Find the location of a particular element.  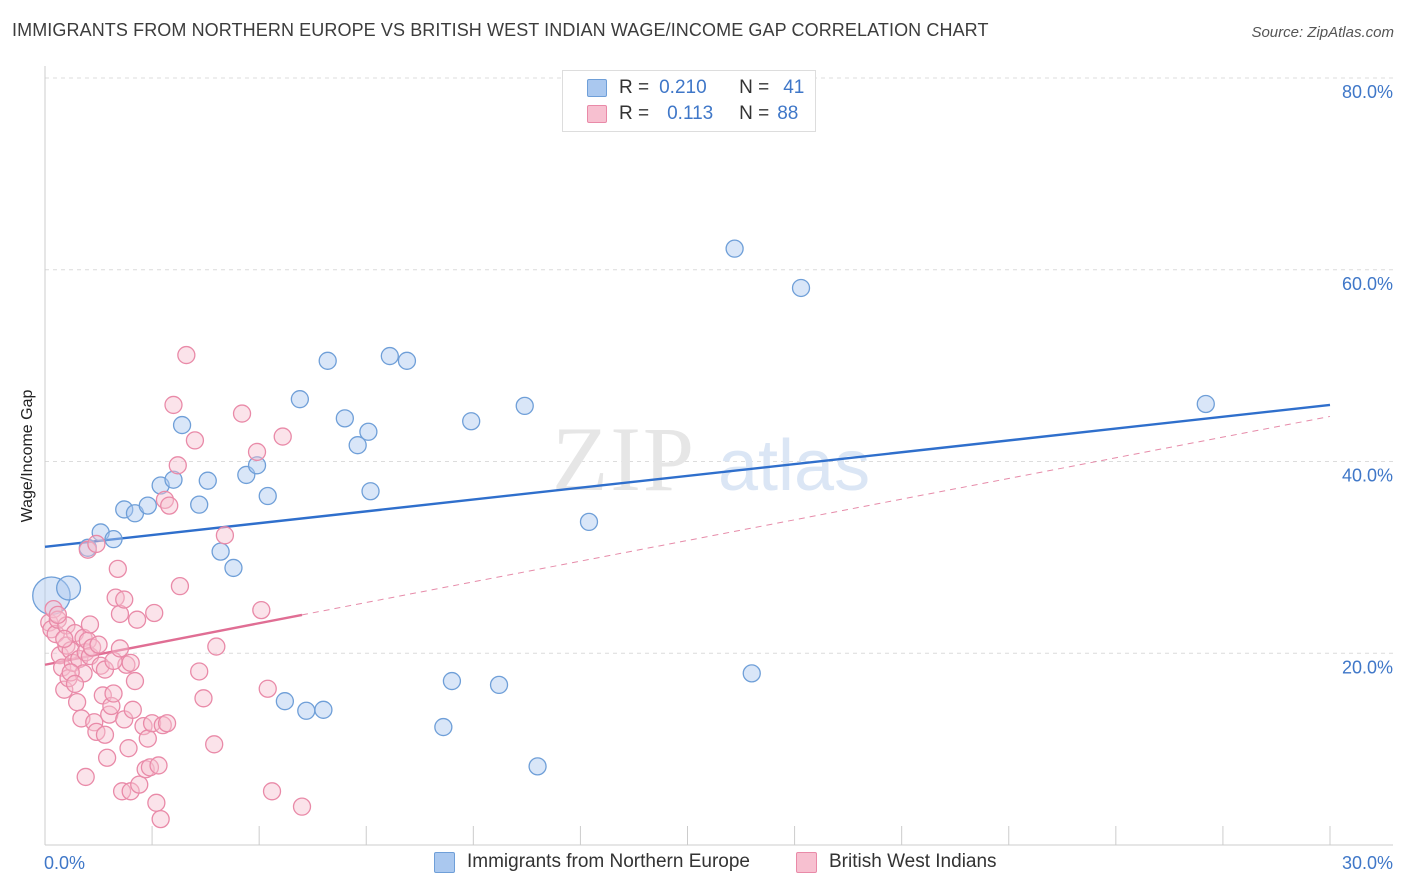

y-tick-label: 80.0% is located at coordinates (1367, 92).